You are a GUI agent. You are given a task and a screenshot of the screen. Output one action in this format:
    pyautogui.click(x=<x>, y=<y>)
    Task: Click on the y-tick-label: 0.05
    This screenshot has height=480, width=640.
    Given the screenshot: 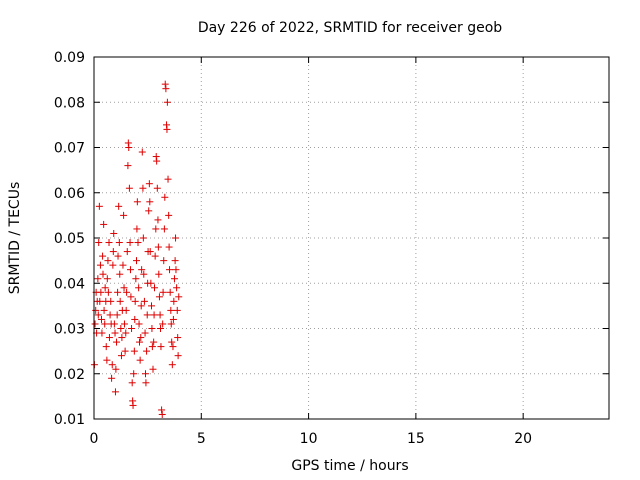 What is the action you would take?
    pyautogui.click(x=69, y=239)
    